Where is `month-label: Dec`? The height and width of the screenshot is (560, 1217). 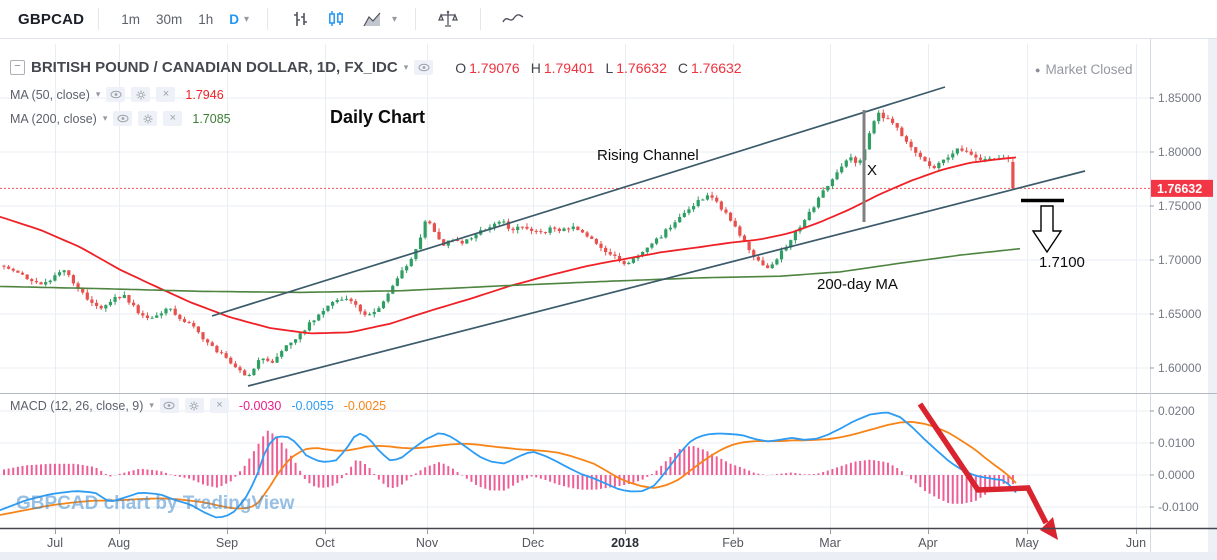
month-label: Dec is located at coordinates (533, 543).